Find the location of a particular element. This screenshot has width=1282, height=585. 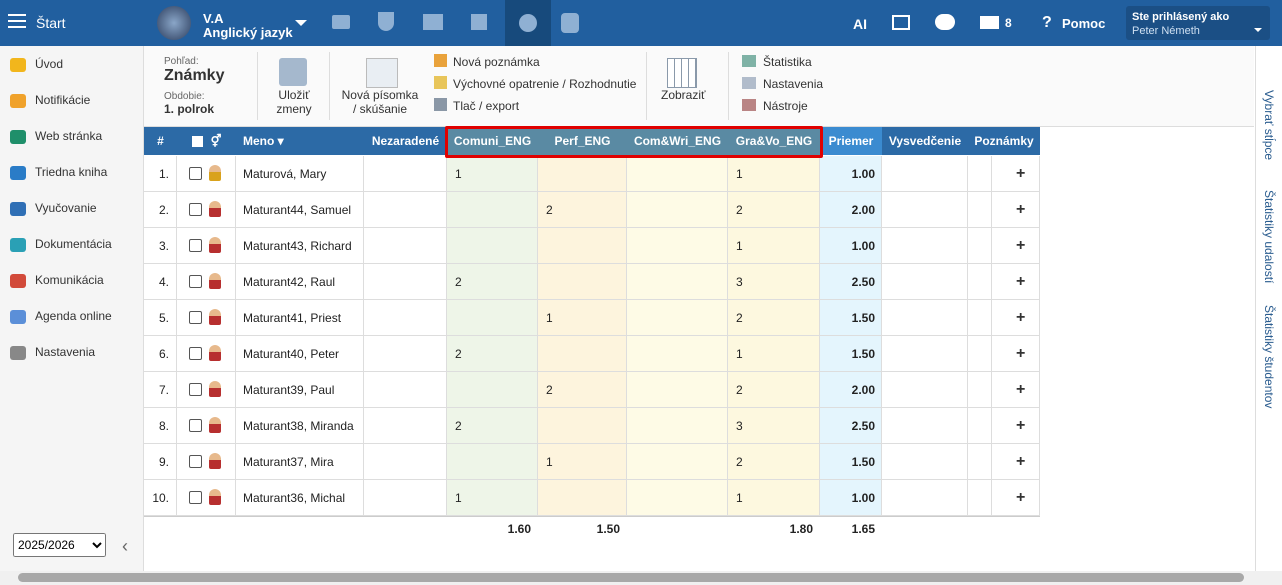

view: Známky is located at coordinates (194, 75).